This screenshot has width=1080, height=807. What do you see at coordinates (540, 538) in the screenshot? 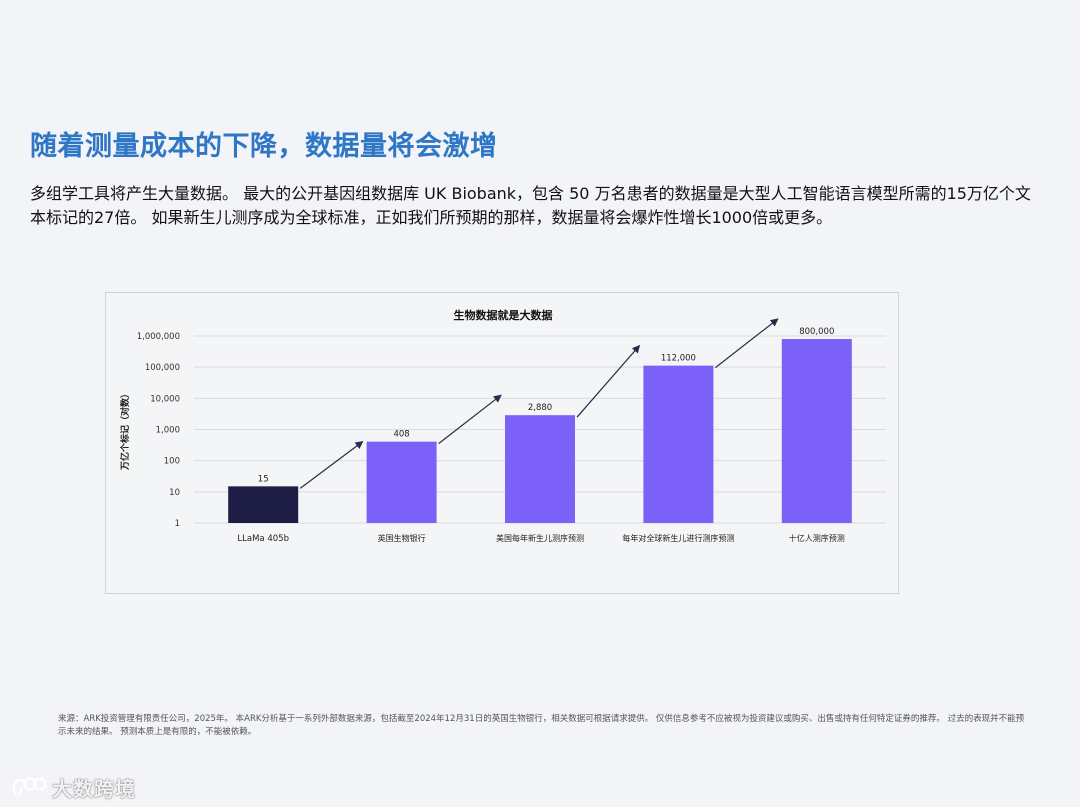
I see `x-category-label: 美国每年新生儿测序预测` at bounding box center [540, 538].